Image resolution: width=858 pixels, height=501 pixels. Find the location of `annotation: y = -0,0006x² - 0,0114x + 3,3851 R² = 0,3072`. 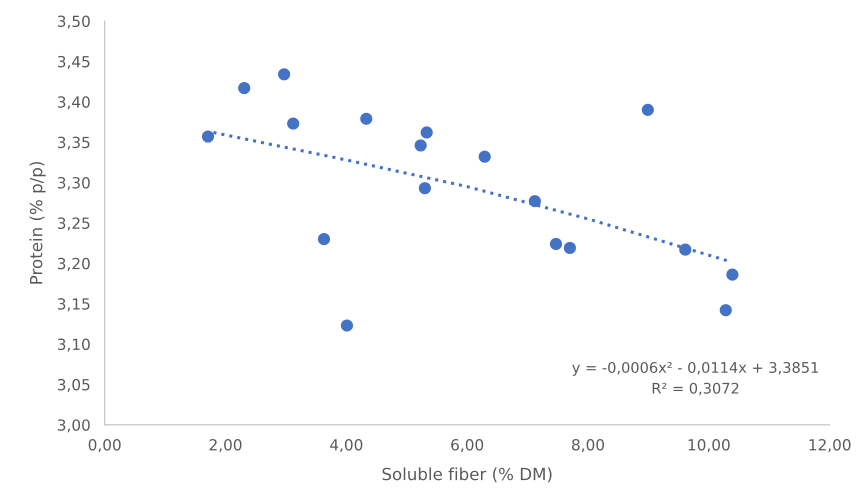

annotation: y = -0,0006x² - 0,0114x + 3,3851 R² = 0,3072 is located at coordinates (695, 379).